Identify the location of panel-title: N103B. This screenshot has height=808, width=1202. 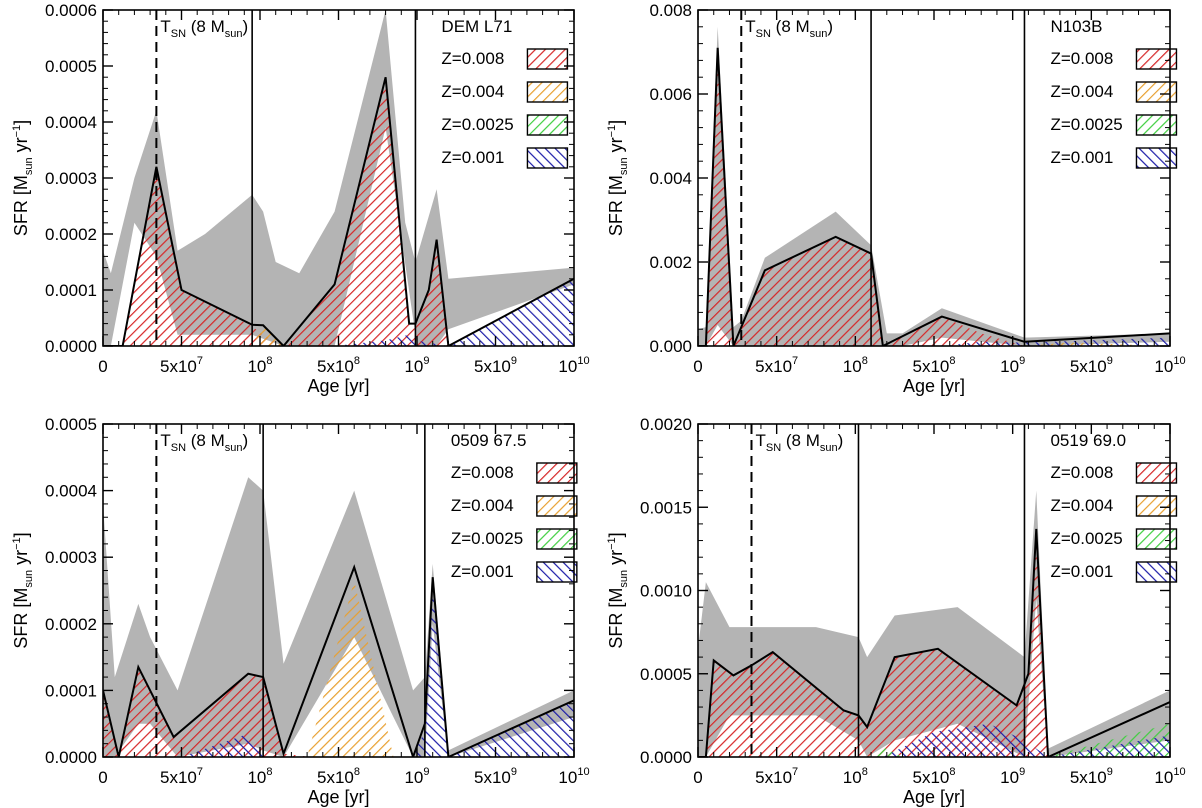
(1076, 26).